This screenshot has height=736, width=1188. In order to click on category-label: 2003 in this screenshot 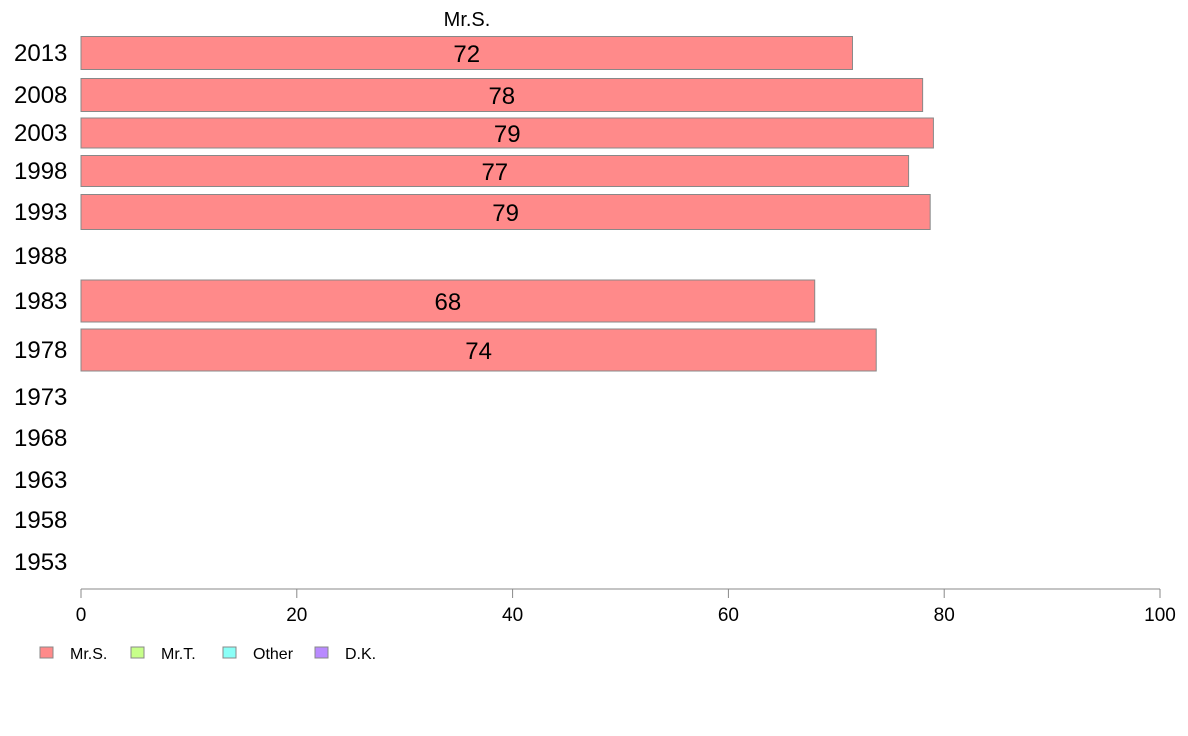, I will do `click(40, 133)`.